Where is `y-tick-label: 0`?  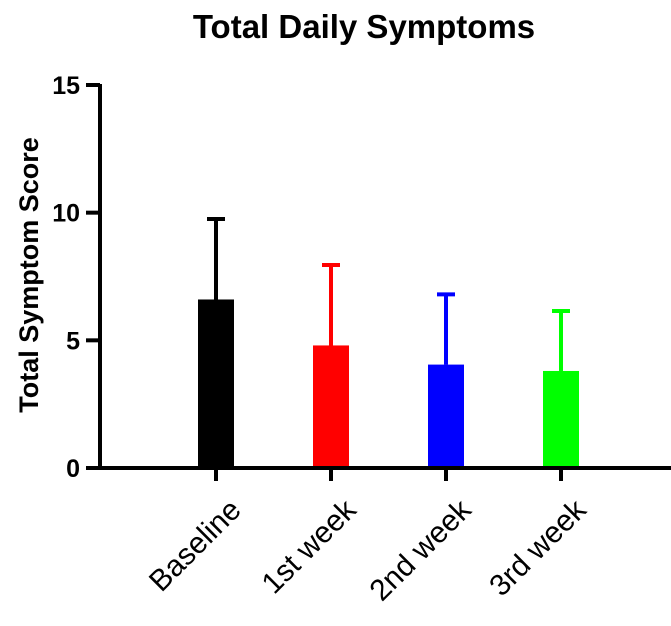 y-tick-label: 0 is located at coordinates (73, 469).